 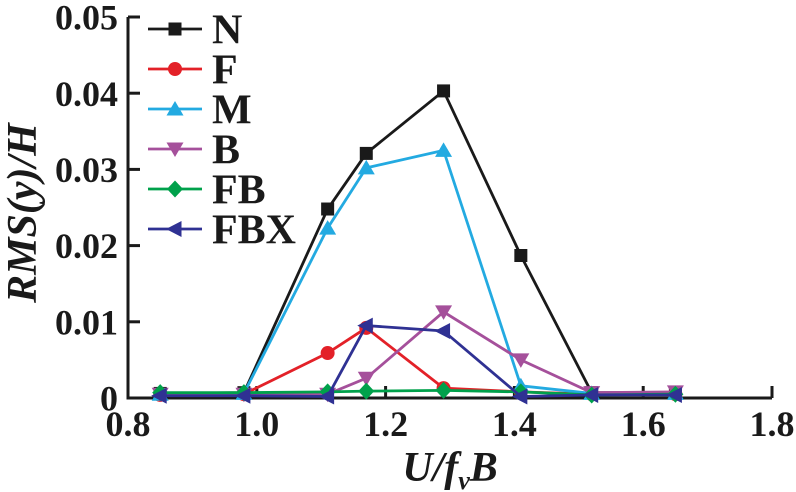 What do you see at coordinates (86, 322) in the screenshot?
I see `y-tick-label: 0.01` at bounding box center [86, 322].